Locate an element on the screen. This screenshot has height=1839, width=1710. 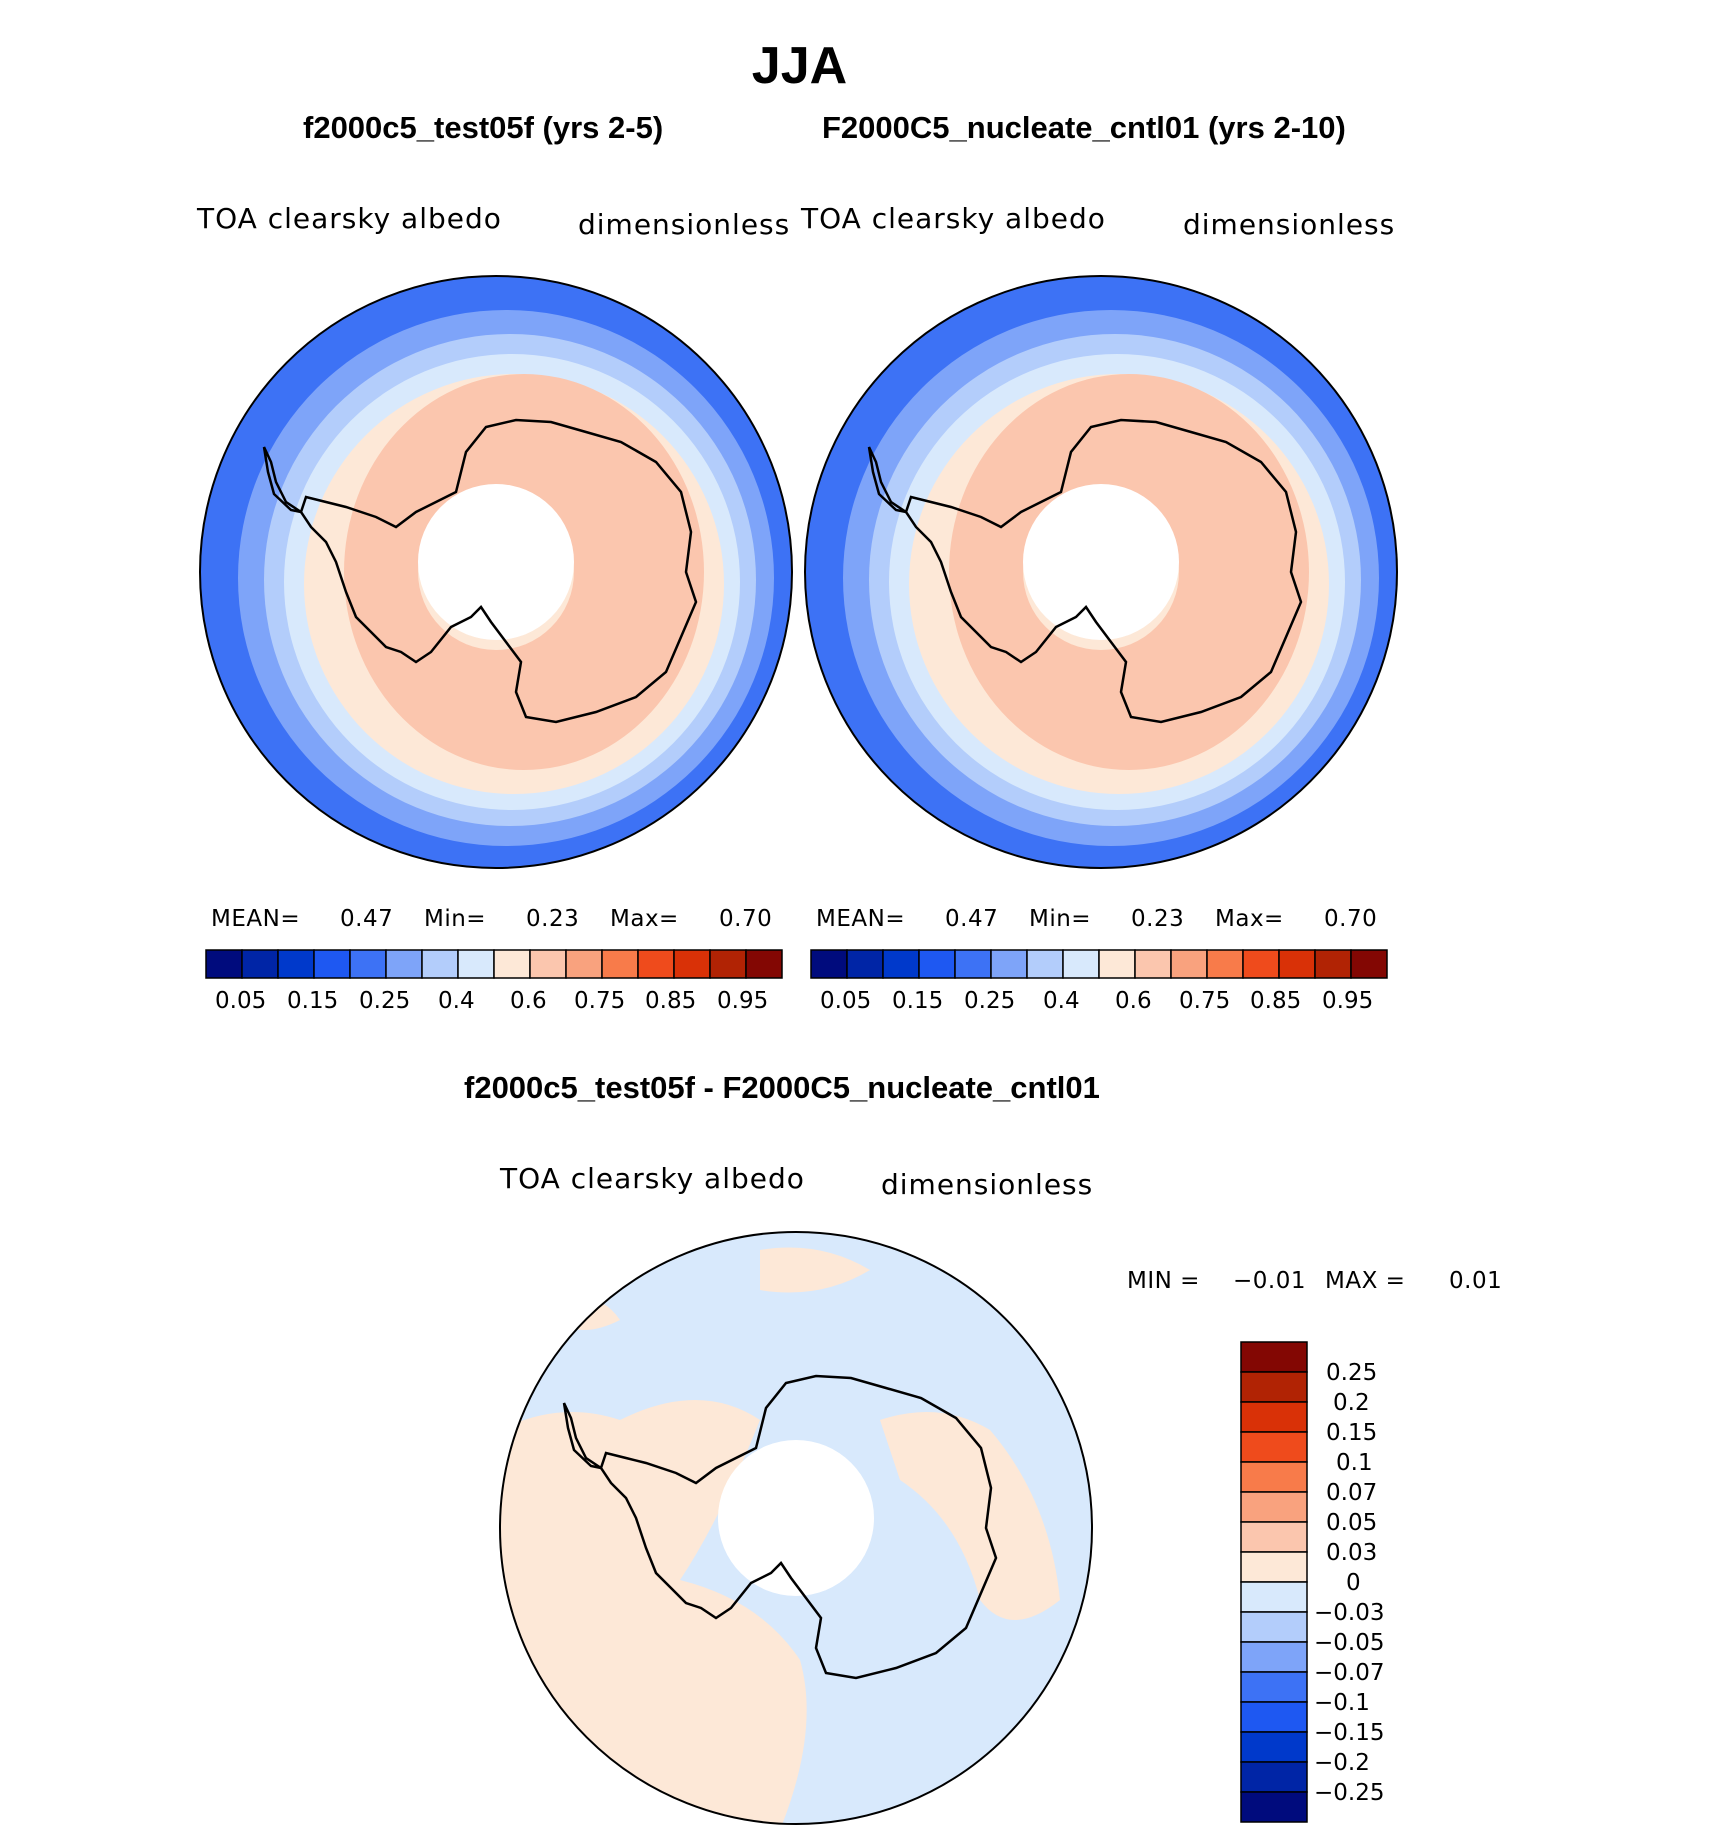
panel2-cbar-tick: 0.6 is located at coordinates (1133, 1001).